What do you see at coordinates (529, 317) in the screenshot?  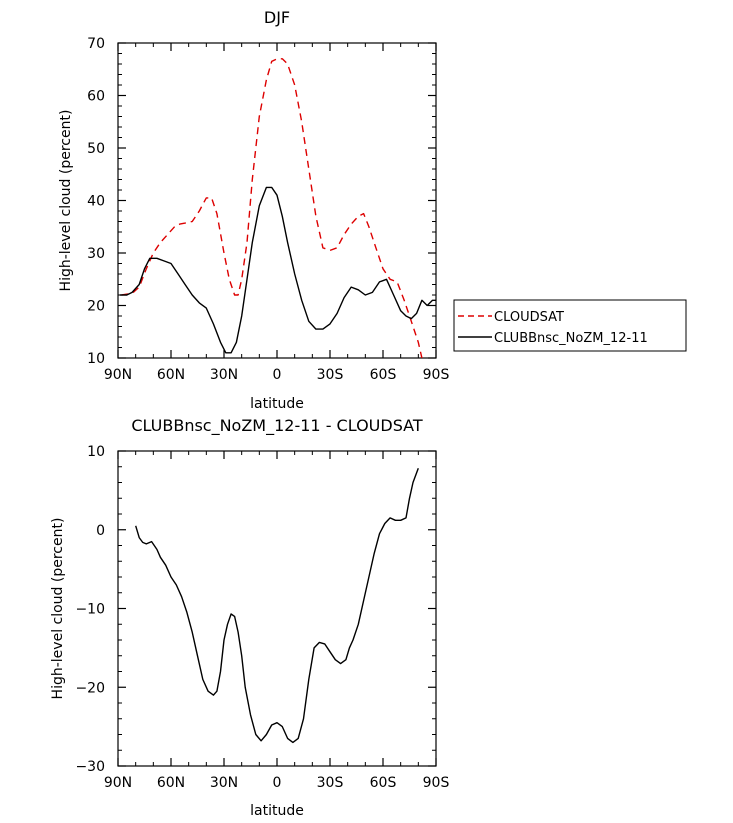 I see `legend-entry: CLOUDSAT` at bounding box center [529, 317].